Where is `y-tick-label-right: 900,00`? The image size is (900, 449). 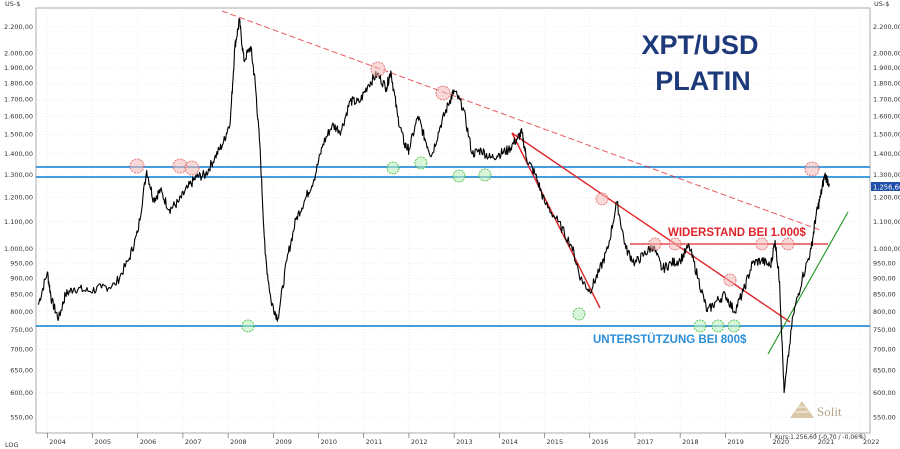 y-tick-label-right: 900,00 is located at coordinates (884, 279).